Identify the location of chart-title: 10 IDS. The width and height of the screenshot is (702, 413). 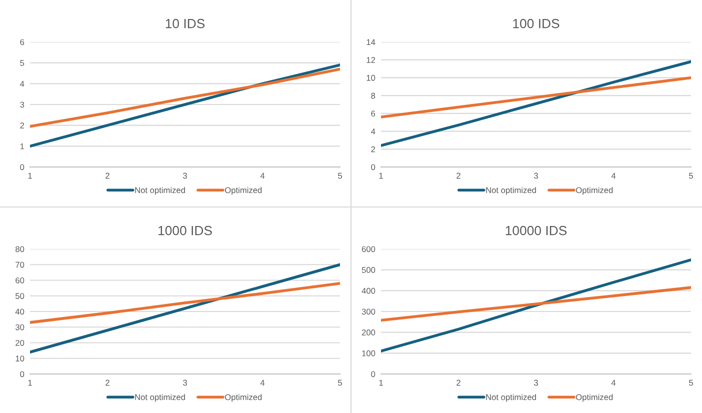
(185, 23).